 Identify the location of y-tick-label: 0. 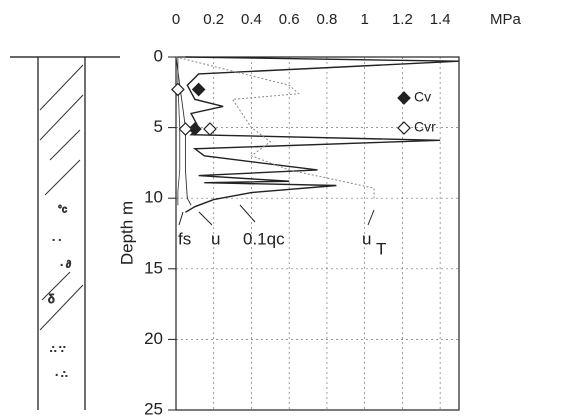
(158, 55).